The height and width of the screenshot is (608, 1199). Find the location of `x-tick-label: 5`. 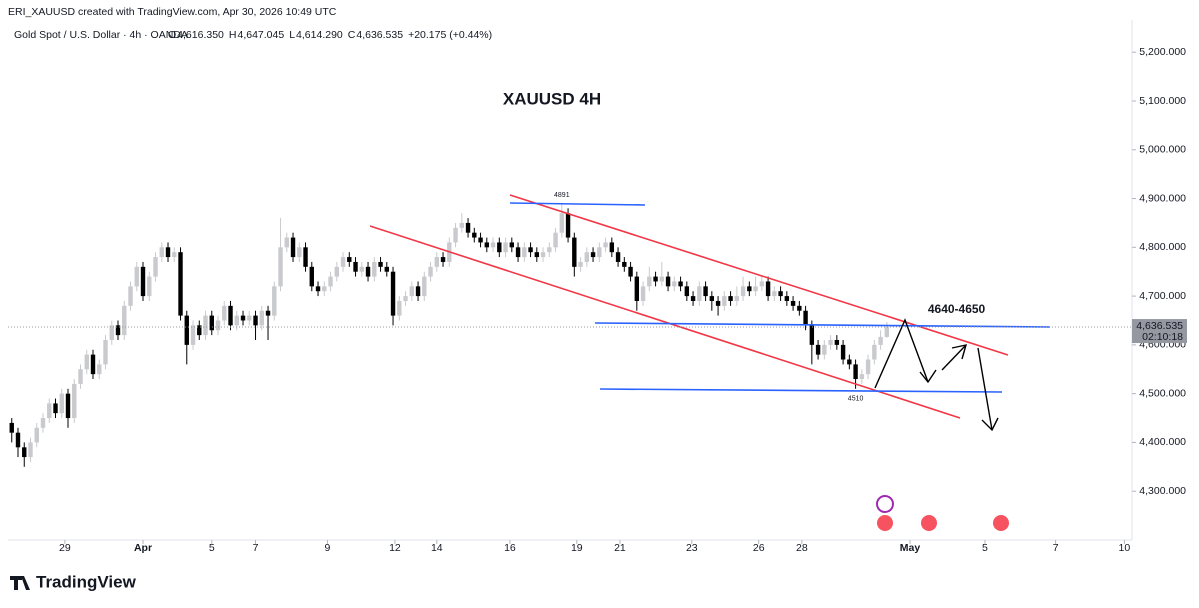

x-tick-label: 5 is located at coordinates (985, 548).